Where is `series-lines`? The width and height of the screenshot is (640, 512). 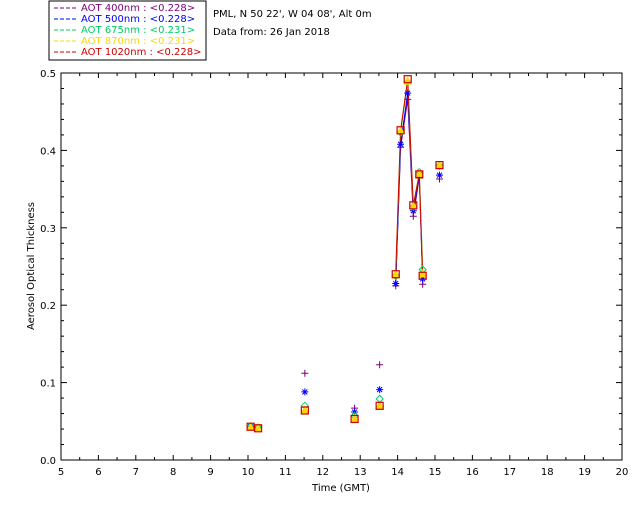
series-lines is located at coordinates (409, 182).